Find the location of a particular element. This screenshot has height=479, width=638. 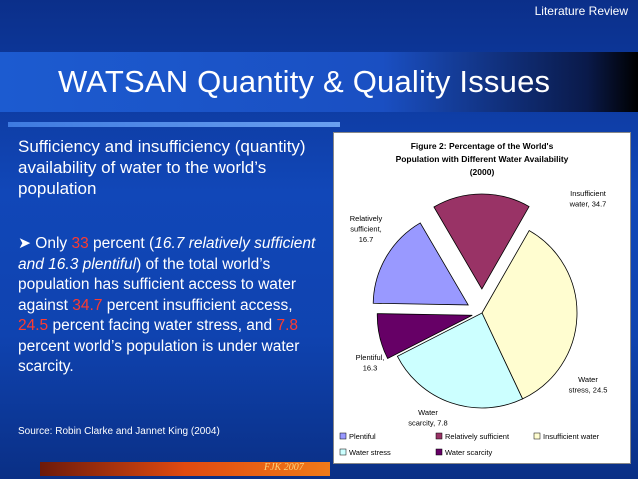

legend-swatch-water-scarcity is located at coordinates (439, 452).